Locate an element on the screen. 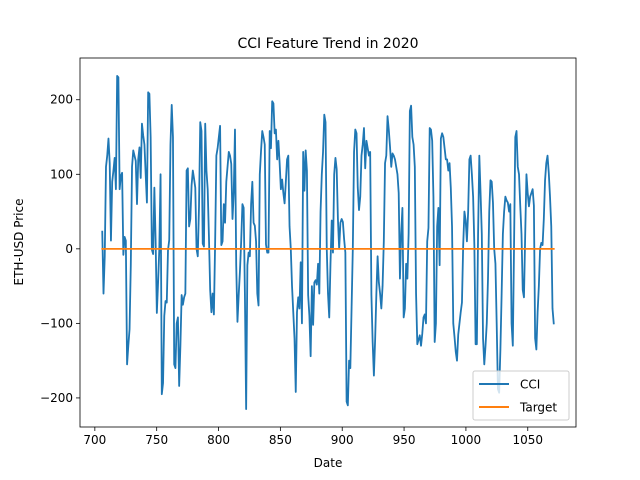 The height and width of the screenshot is (480, 640). y-tick-label: 0 is located at coordinates (69, 249).